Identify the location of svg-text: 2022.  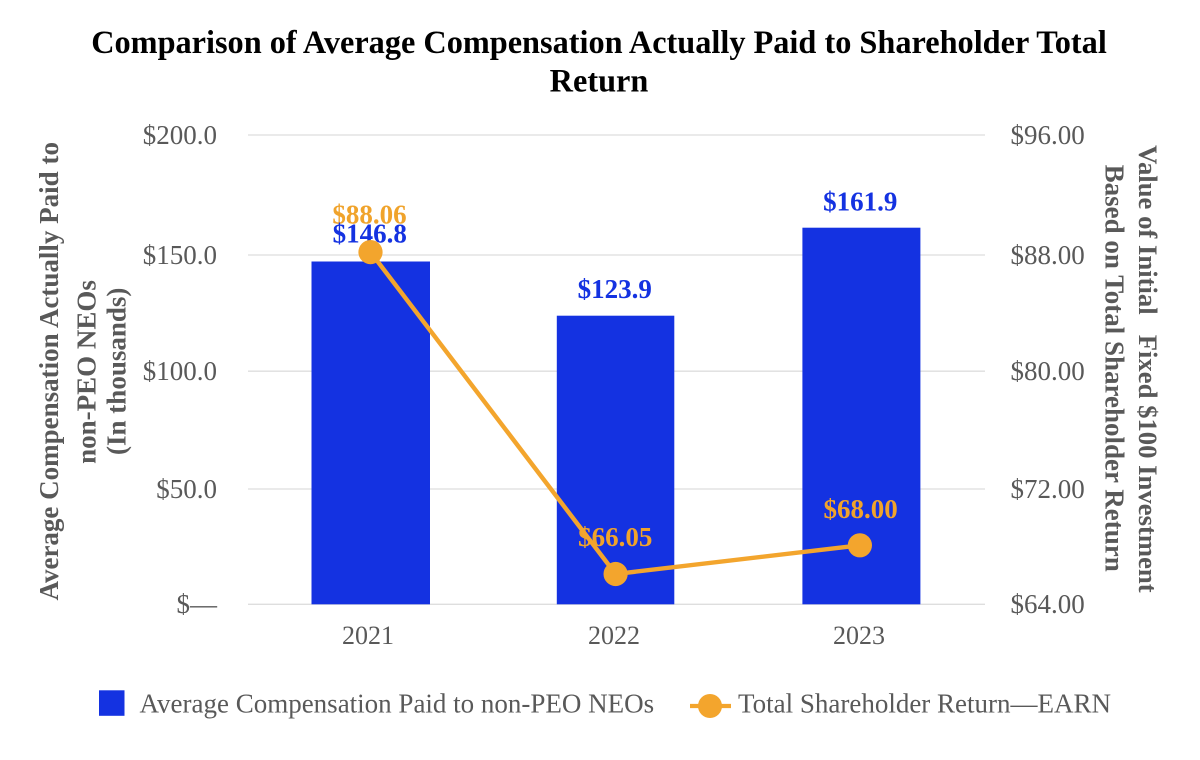
(614, 635).